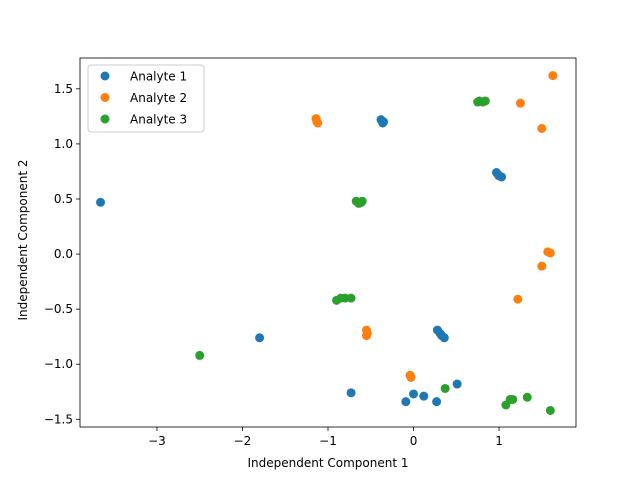  What do you see at coordinates (58, 419) in the screenshot?
I see `y-tick-label: −1.5` at bounding box center [58, 419].